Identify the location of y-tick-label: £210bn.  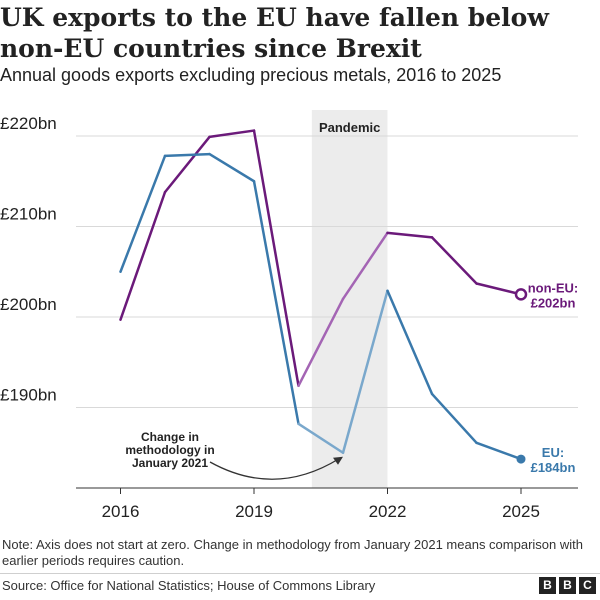
(28, 214).